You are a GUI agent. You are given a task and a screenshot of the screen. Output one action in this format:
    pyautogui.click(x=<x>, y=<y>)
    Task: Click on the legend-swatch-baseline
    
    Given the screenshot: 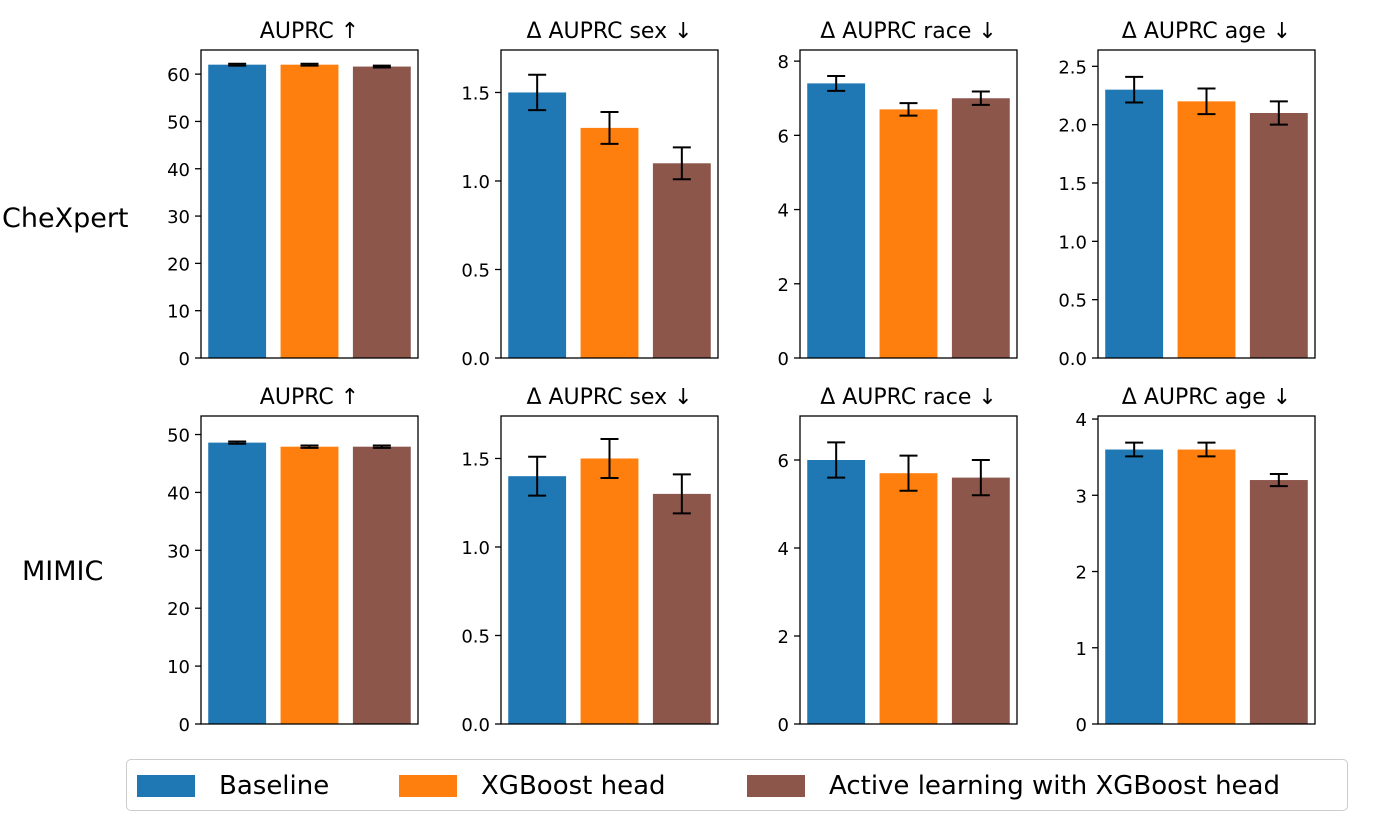 What is the action you would take?
    pyautogui.click(x=166, y=786)
    